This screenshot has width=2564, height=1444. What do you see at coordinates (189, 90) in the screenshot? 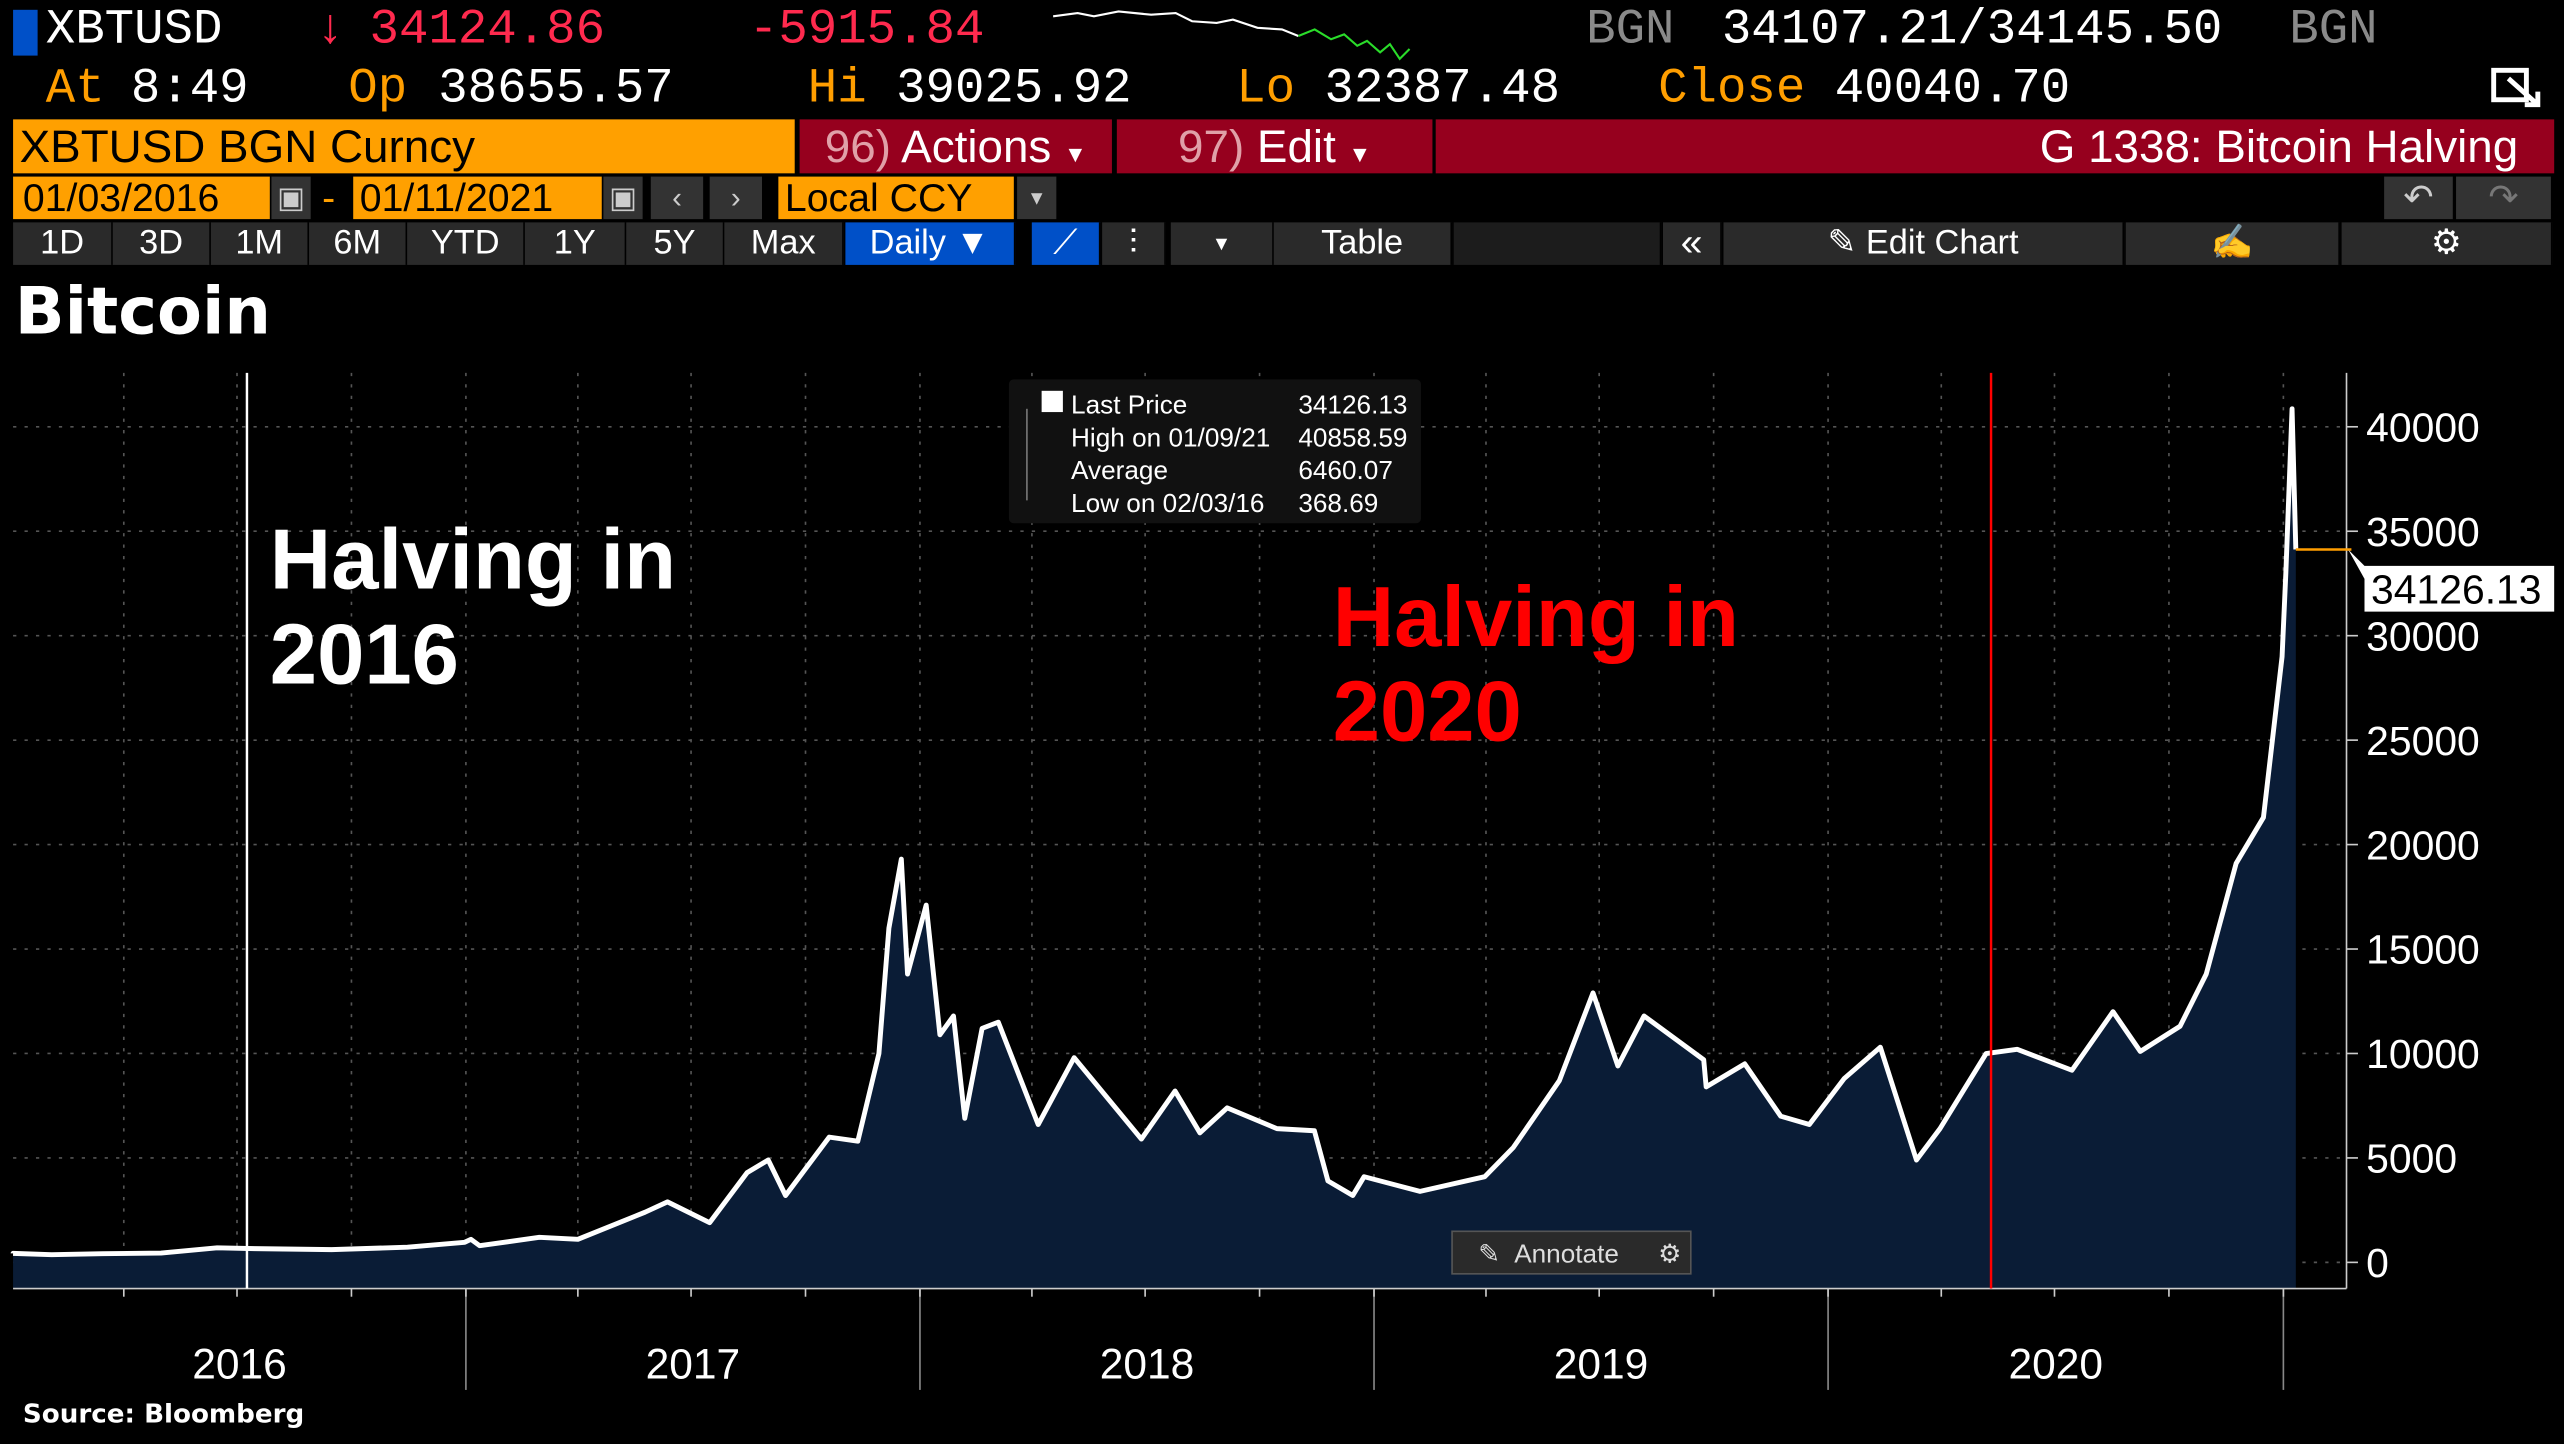
I see `at-value: 8:49` at bounding box center [189, 90].